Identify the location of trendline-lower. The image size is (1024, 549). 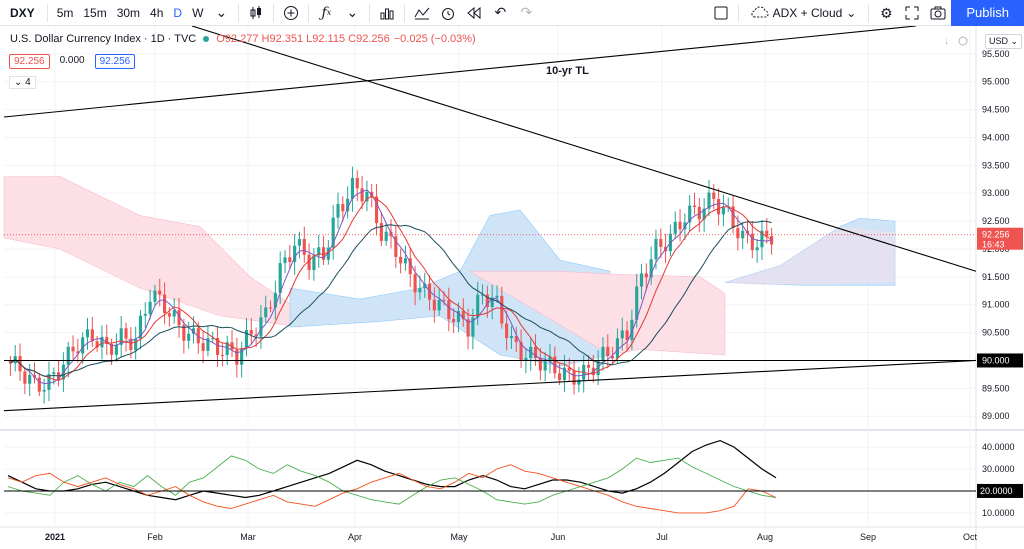
(490, 385).